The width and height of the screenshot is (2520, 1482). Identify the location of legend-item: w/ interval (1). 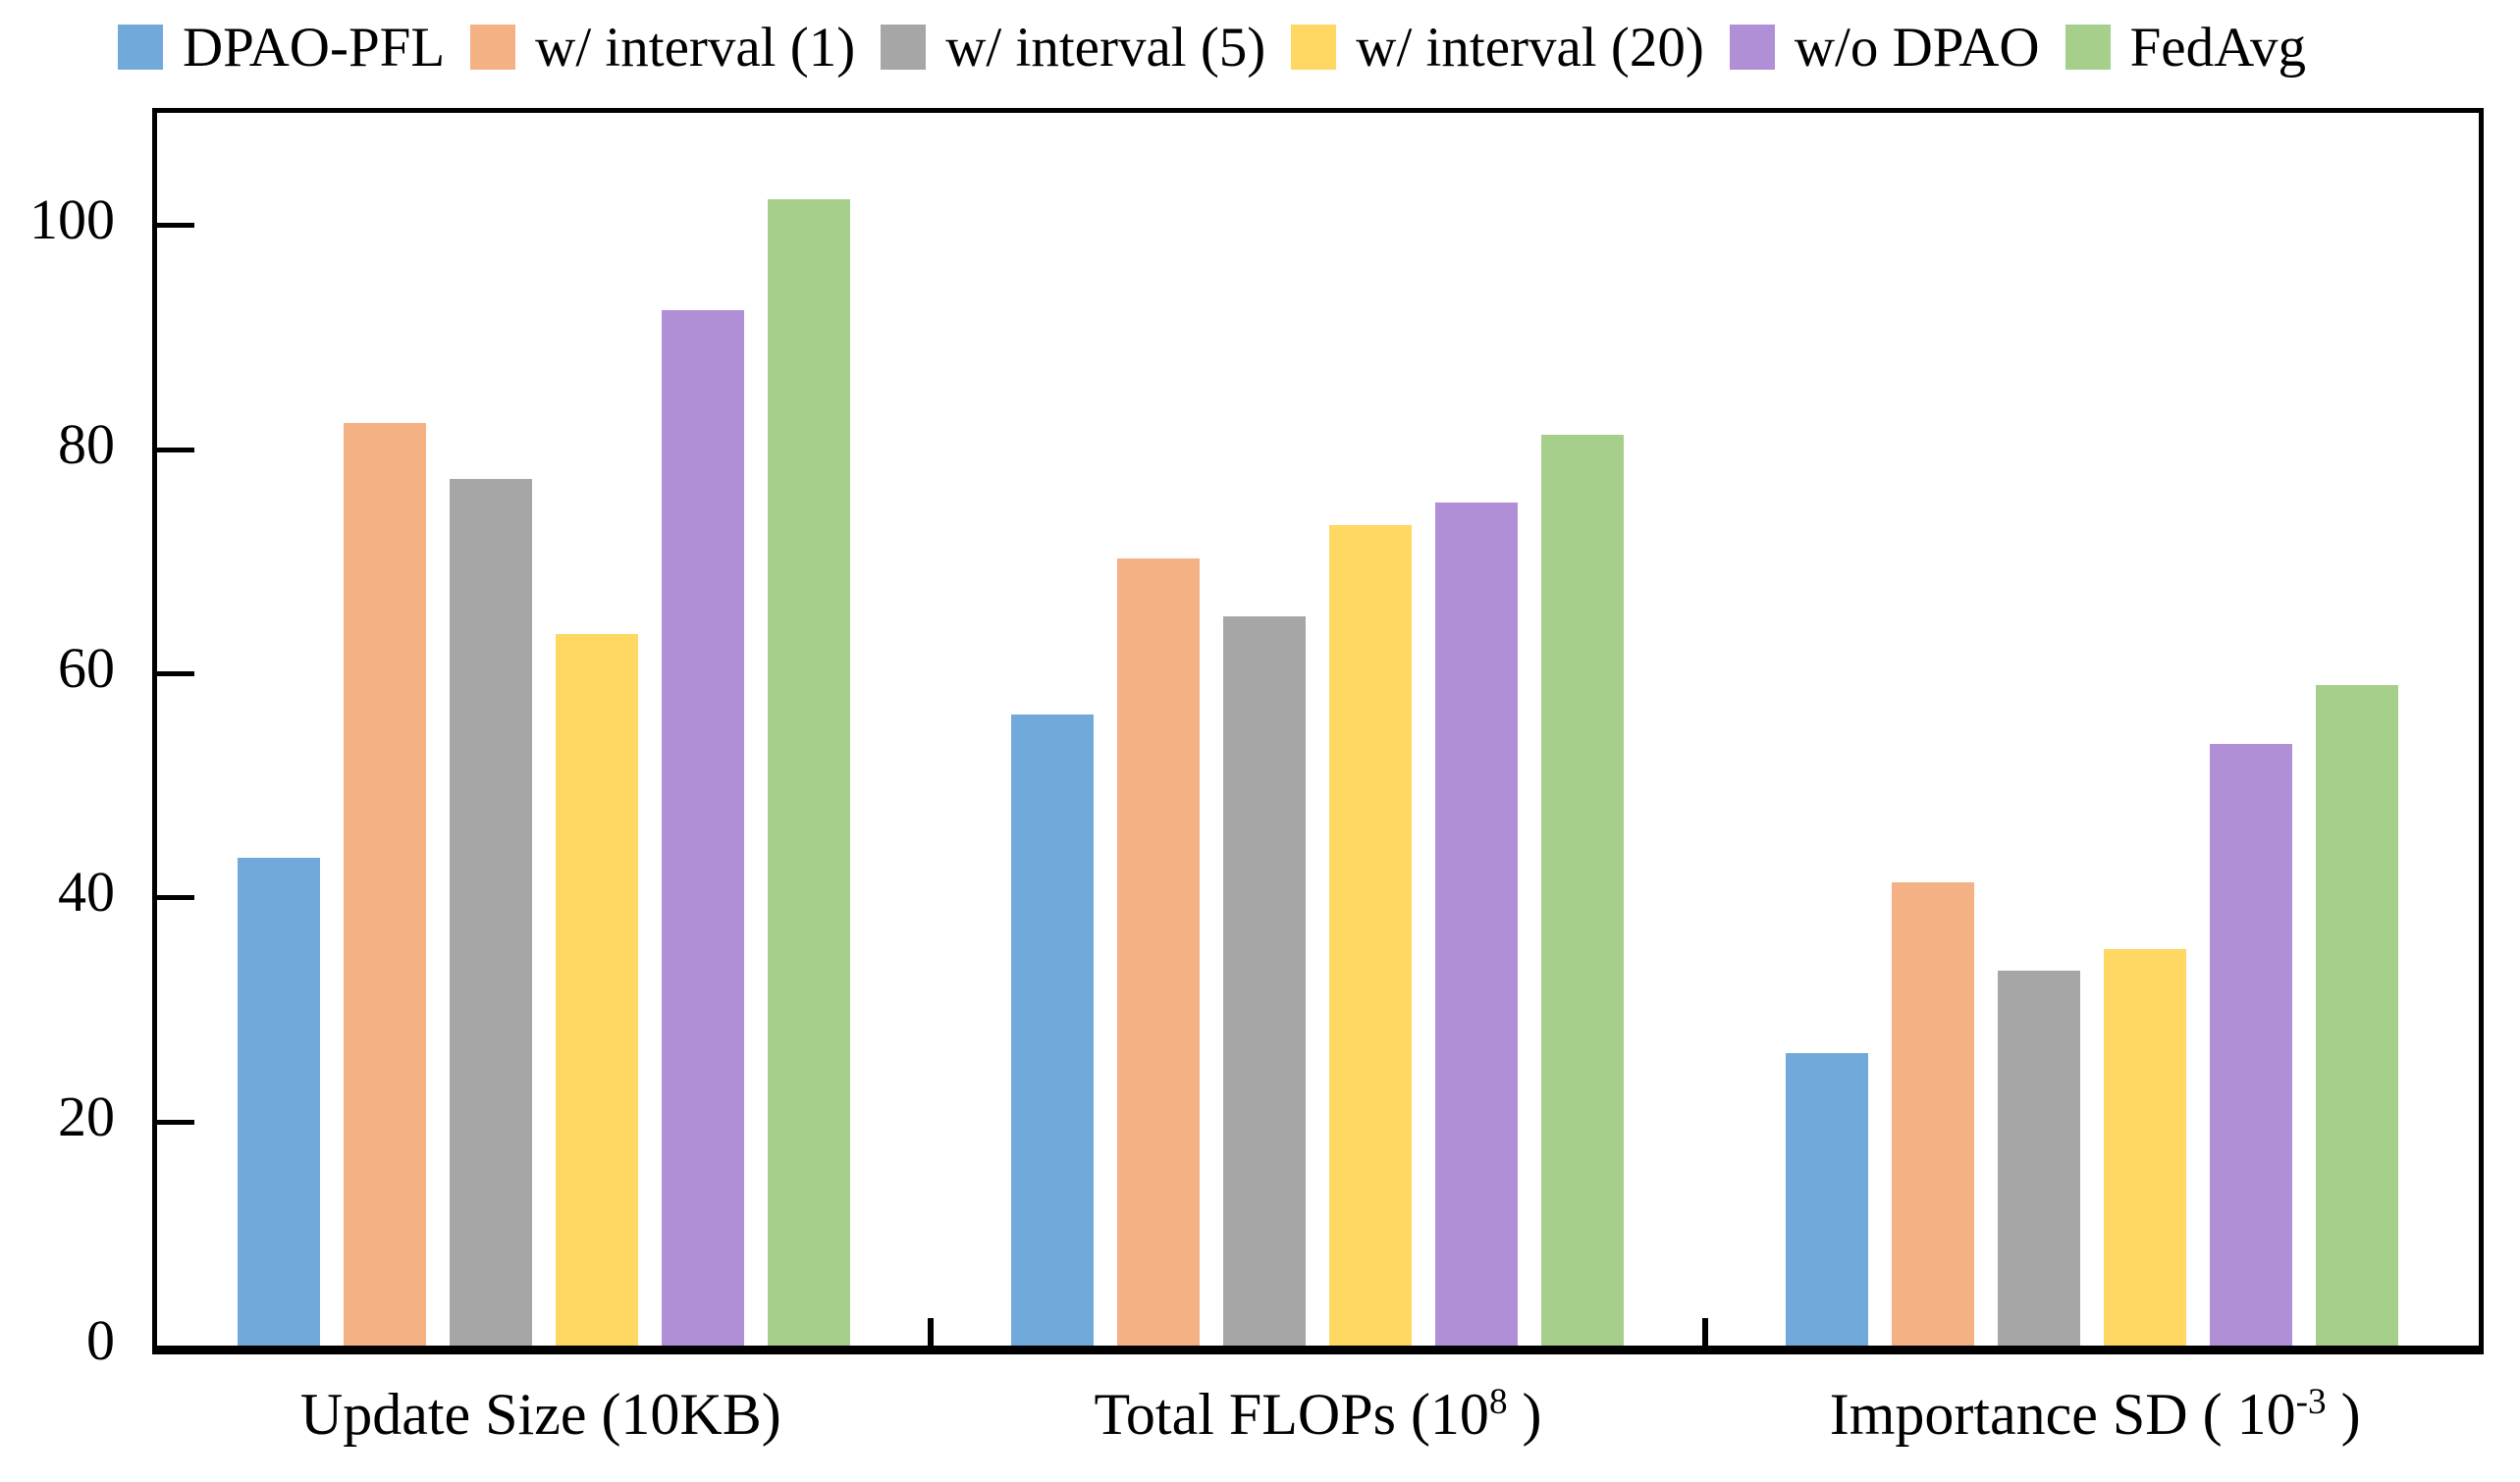
(662, 48).